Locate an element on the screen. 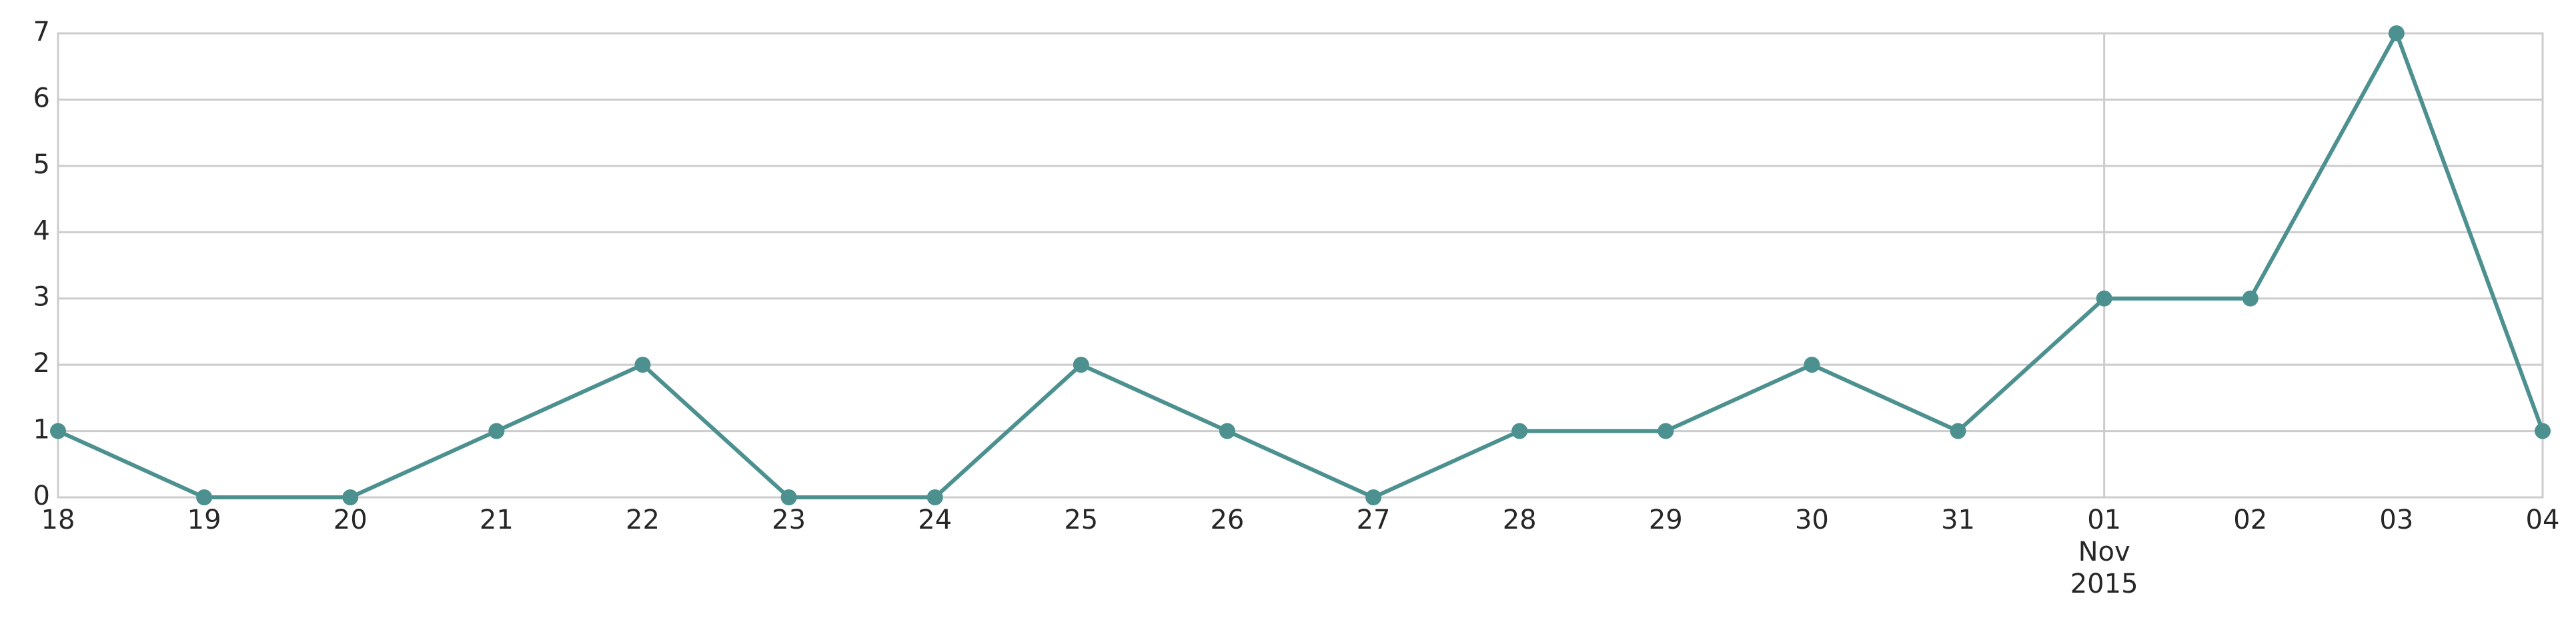 The image size is (2576, 626). x-tick-label: 04 is located at coordinates (2543, 520).